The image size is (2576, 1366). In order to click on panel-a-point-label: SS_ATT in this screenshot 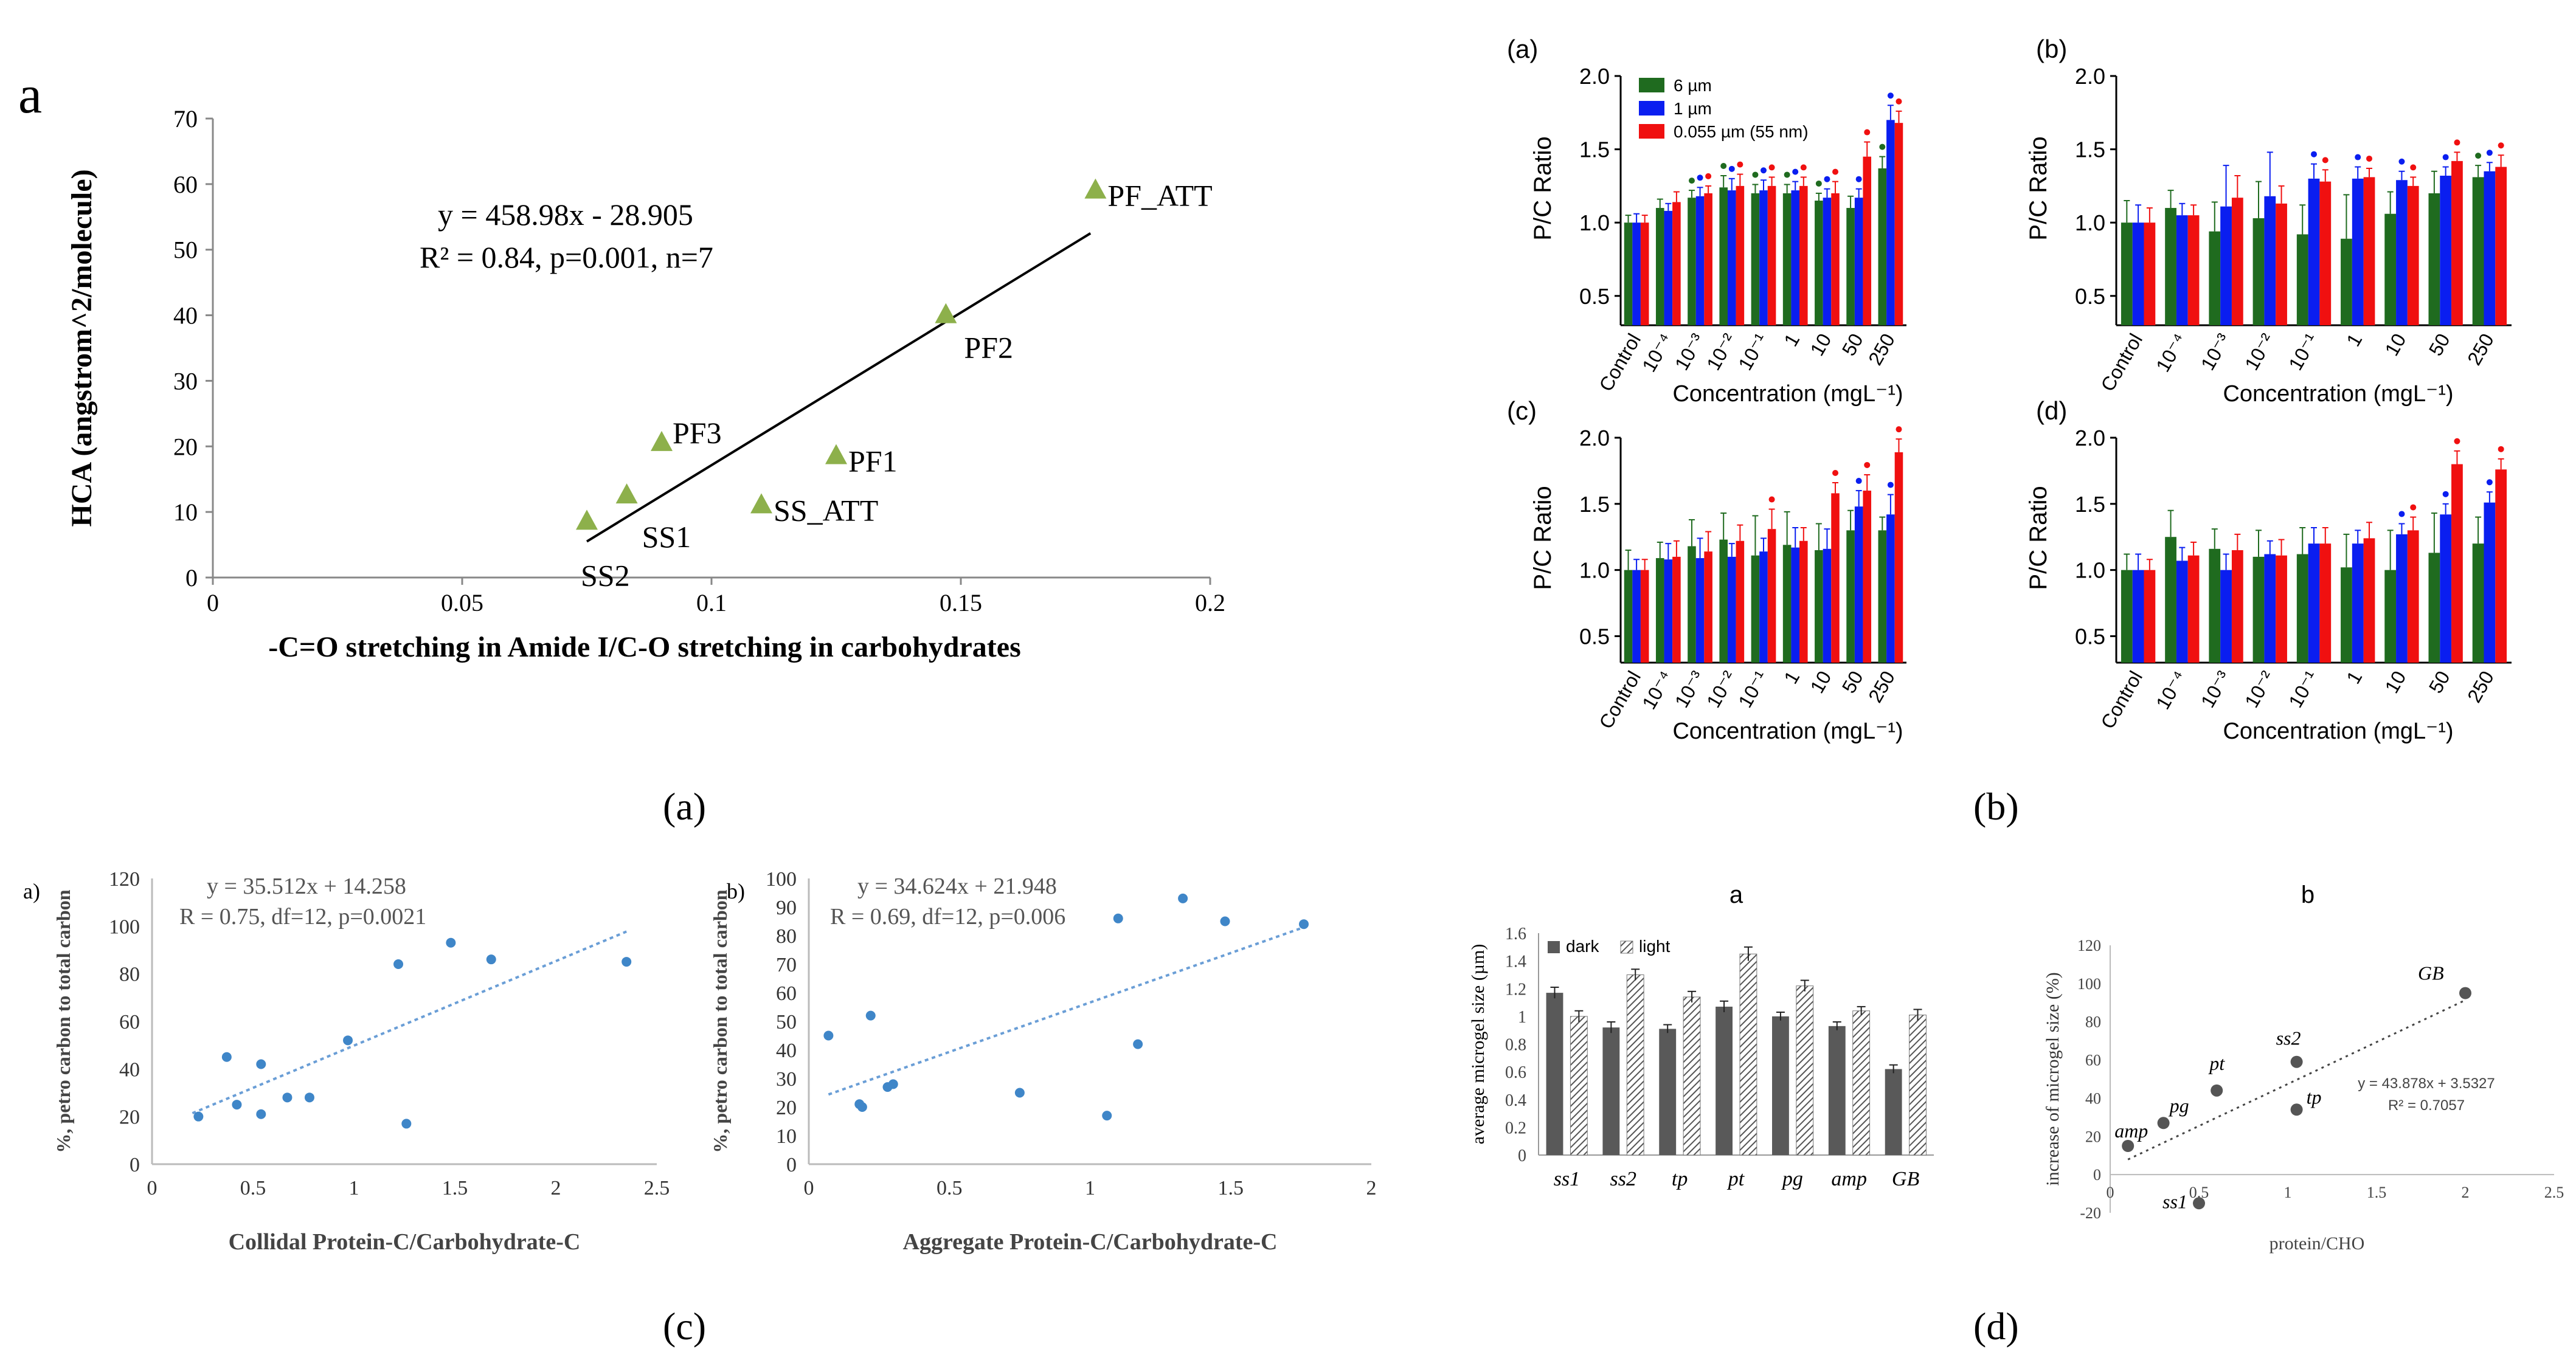, I will do `click(826, 510)`.